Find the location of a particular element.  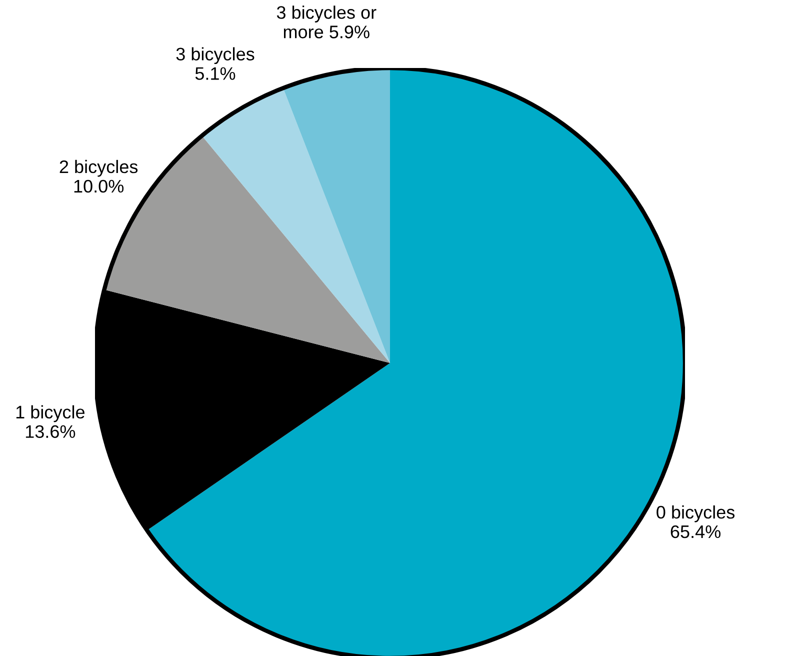

data-label: 13.6% is located at coordinates (51, 431).